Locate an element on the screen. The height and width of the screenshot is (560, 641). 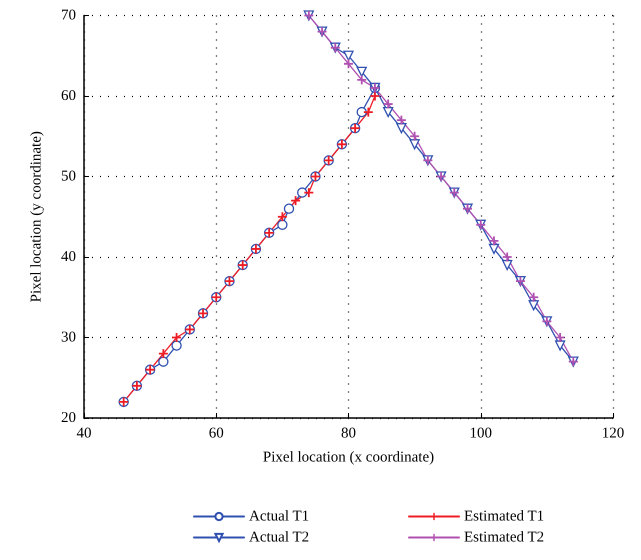
legend-label: Estimated T2 is located at coordinates (504, 538).